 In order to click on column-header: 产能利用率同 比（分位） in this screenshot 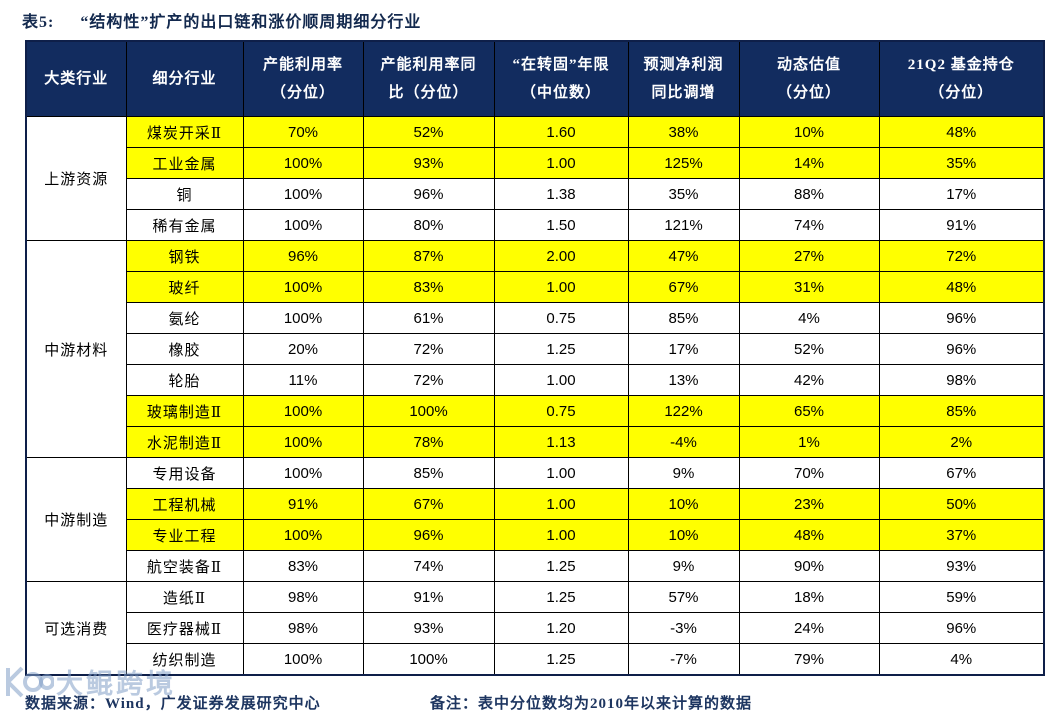, I will do `click(428, 78)`.